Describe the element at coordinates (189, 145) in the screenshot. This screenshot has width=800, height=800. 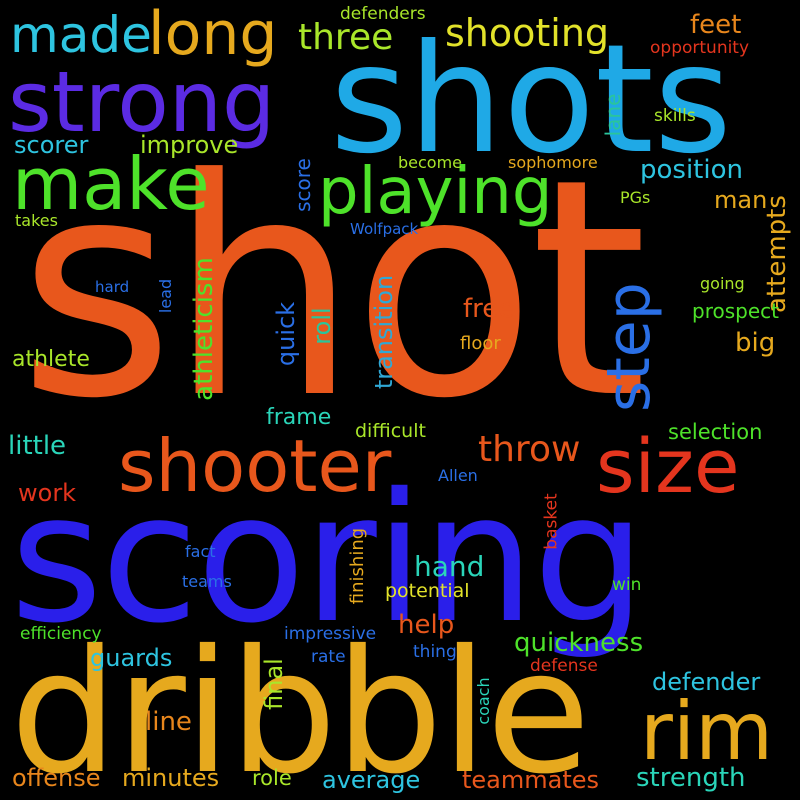
I see `word-improve: improve` at that location.